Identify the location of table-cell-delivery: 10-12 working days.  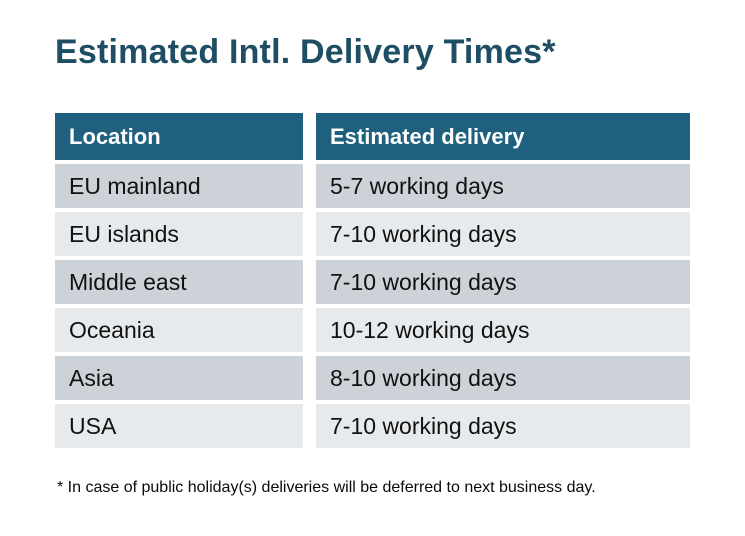
(503, 330).